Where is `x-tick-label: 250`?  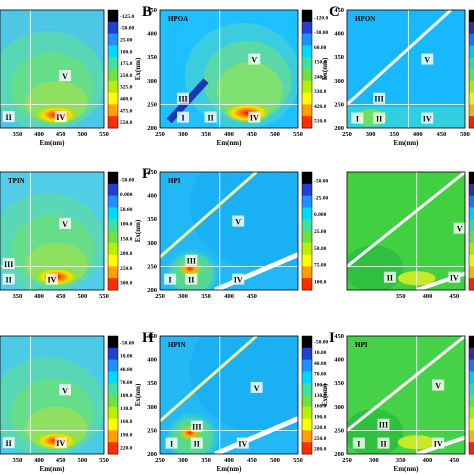 x-tick-label: 250 is located at coordinates (160, 460).